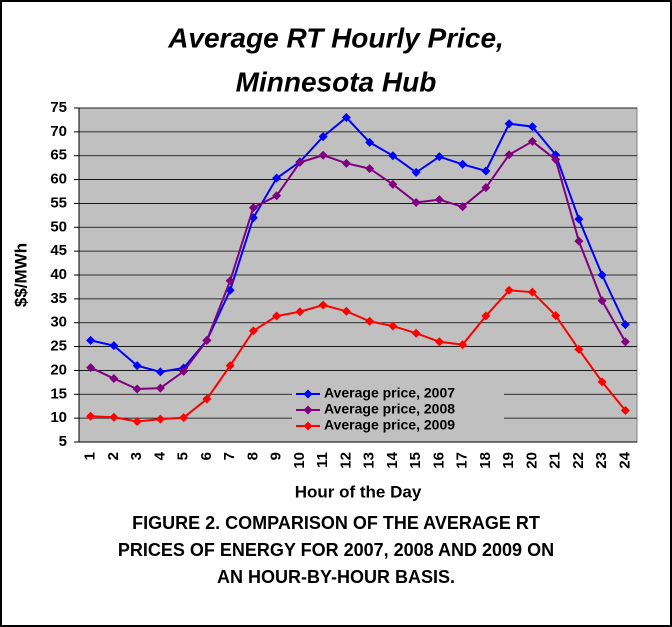  I want to click on x-tick-label: 6, so click(206, 456).